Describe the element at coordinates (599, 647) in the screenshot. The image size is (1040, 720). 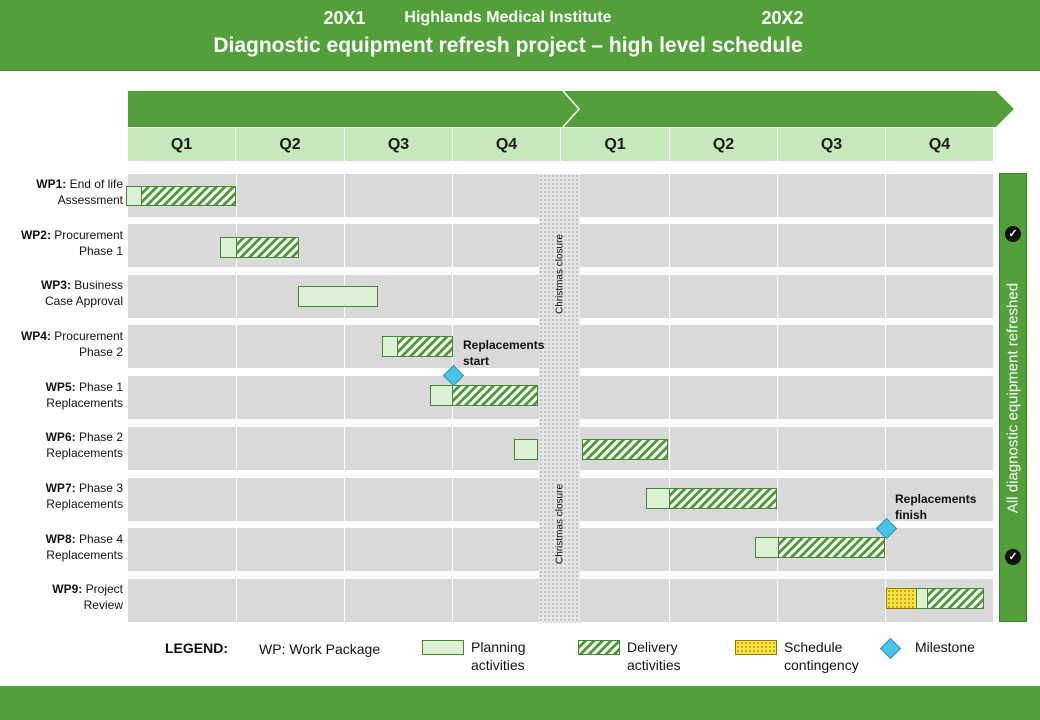
I see `legend-delivery-swatch` at that location.